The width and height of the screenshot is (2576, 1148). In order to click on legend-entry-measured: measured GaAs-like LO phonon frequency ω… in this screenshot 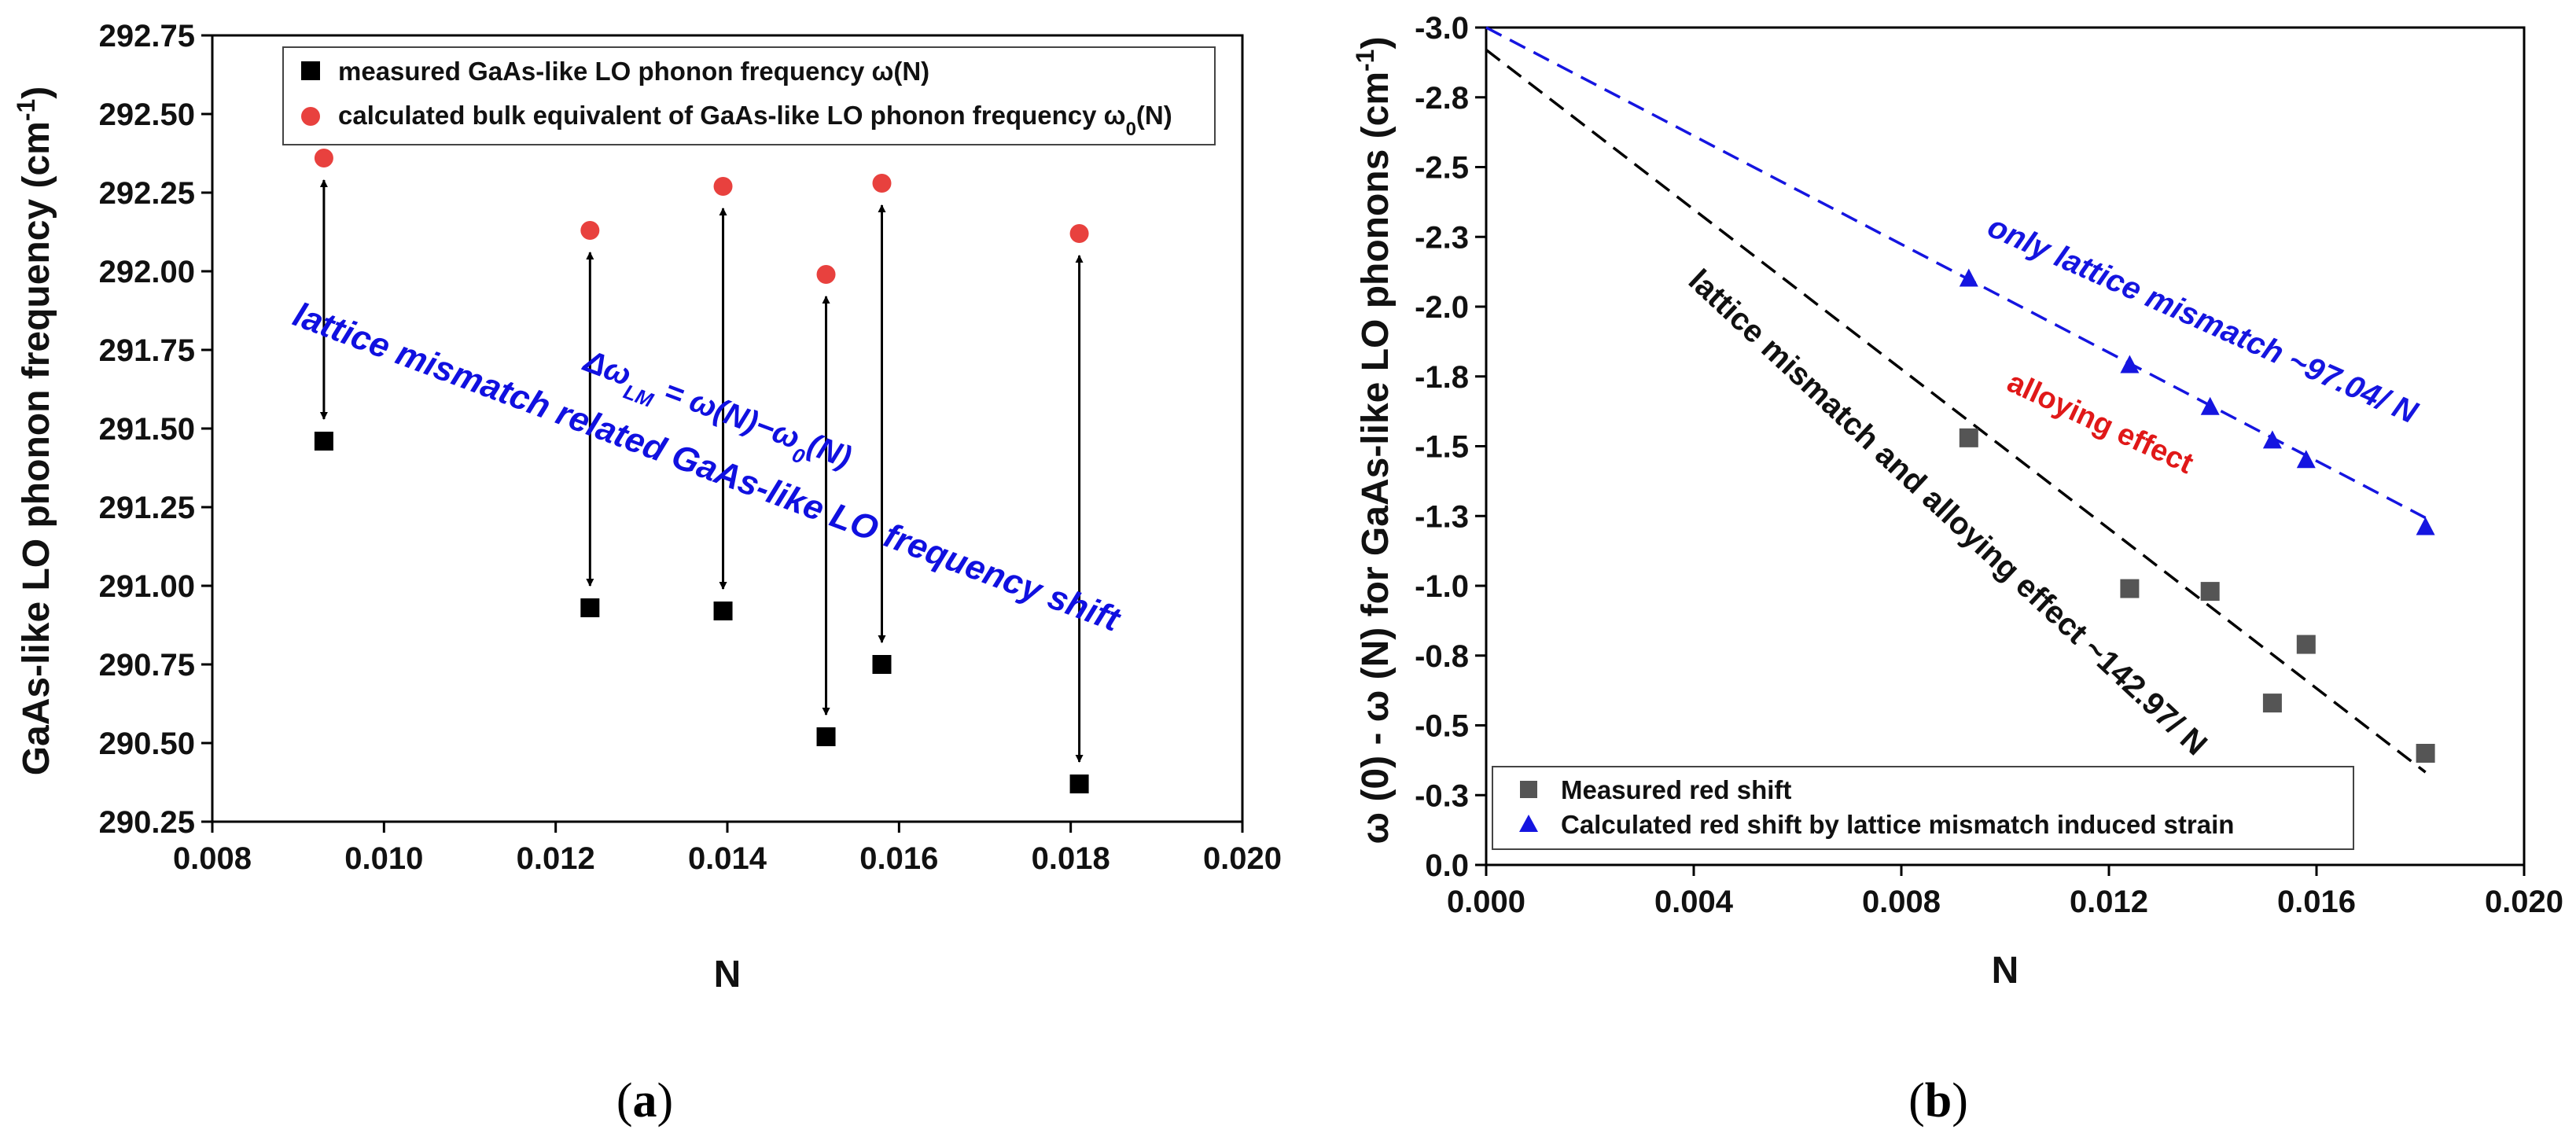, I will do `click(633, 71)`.